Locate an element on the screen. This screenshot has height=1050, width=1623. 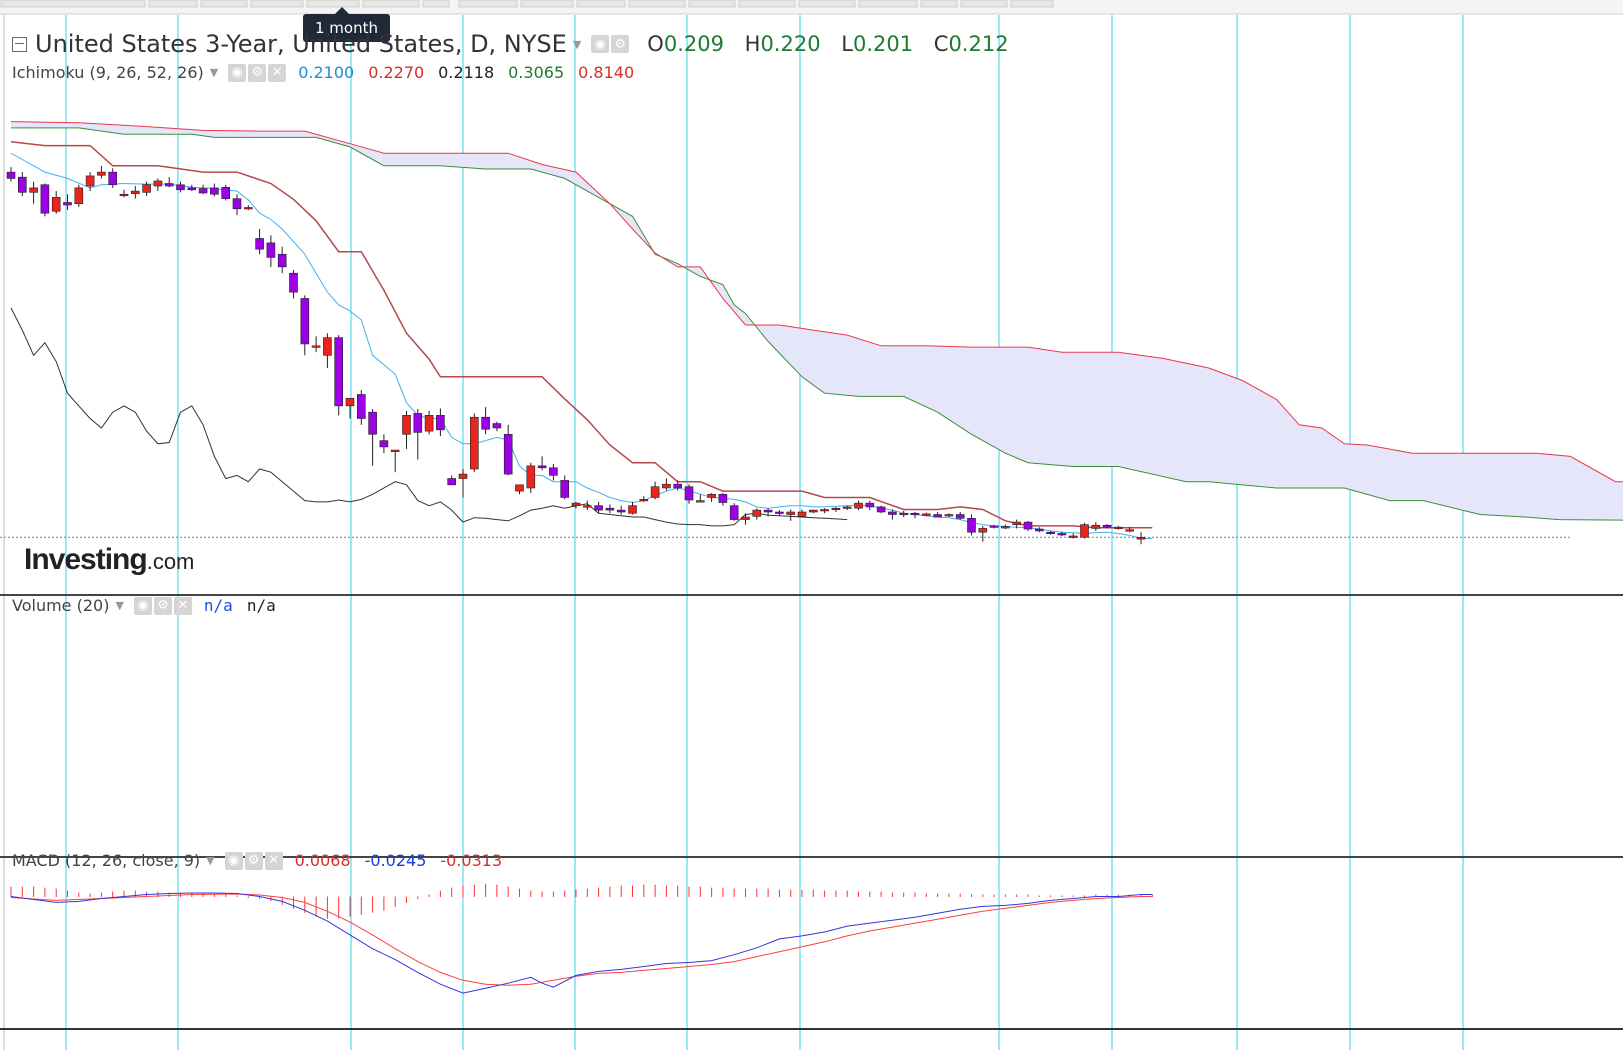
ohlc-high-label: H is located at coordinates (752, 44).